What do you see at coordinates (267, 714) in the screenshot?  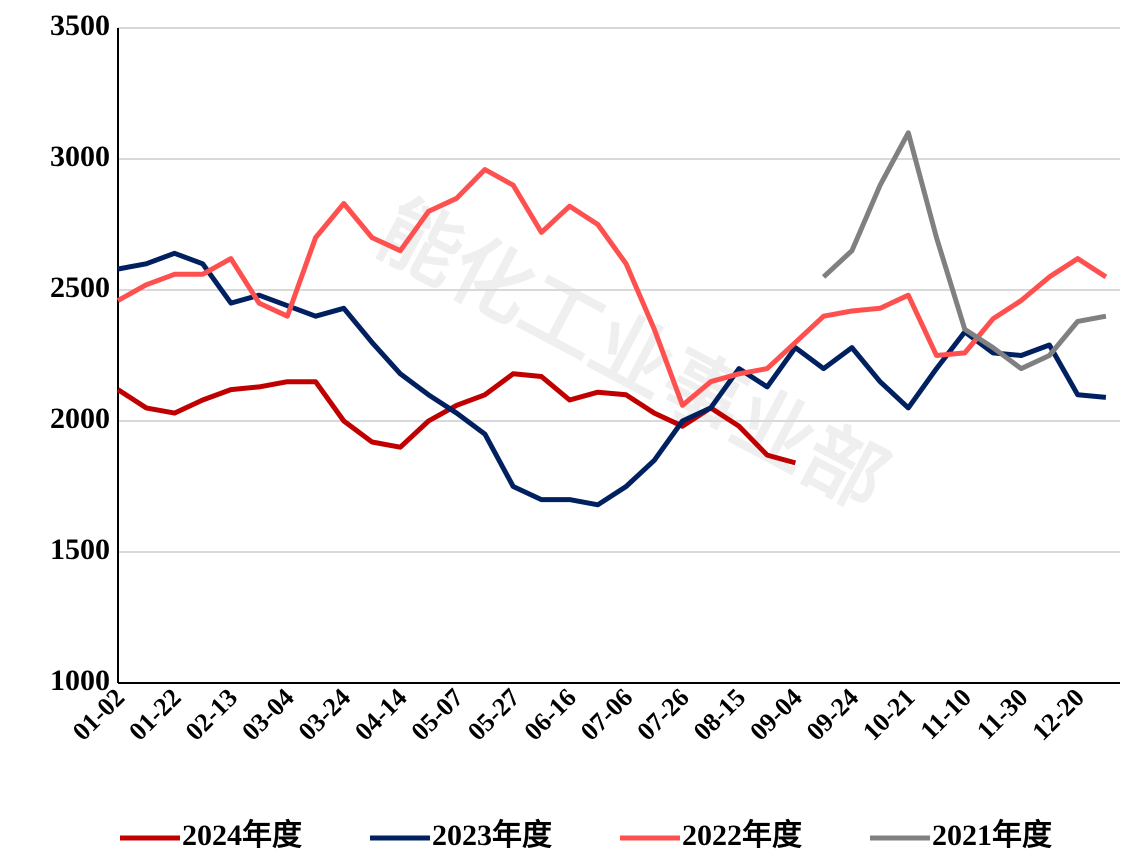 I see `x-tick-label: 03-04` at bounding box center [267, 714].